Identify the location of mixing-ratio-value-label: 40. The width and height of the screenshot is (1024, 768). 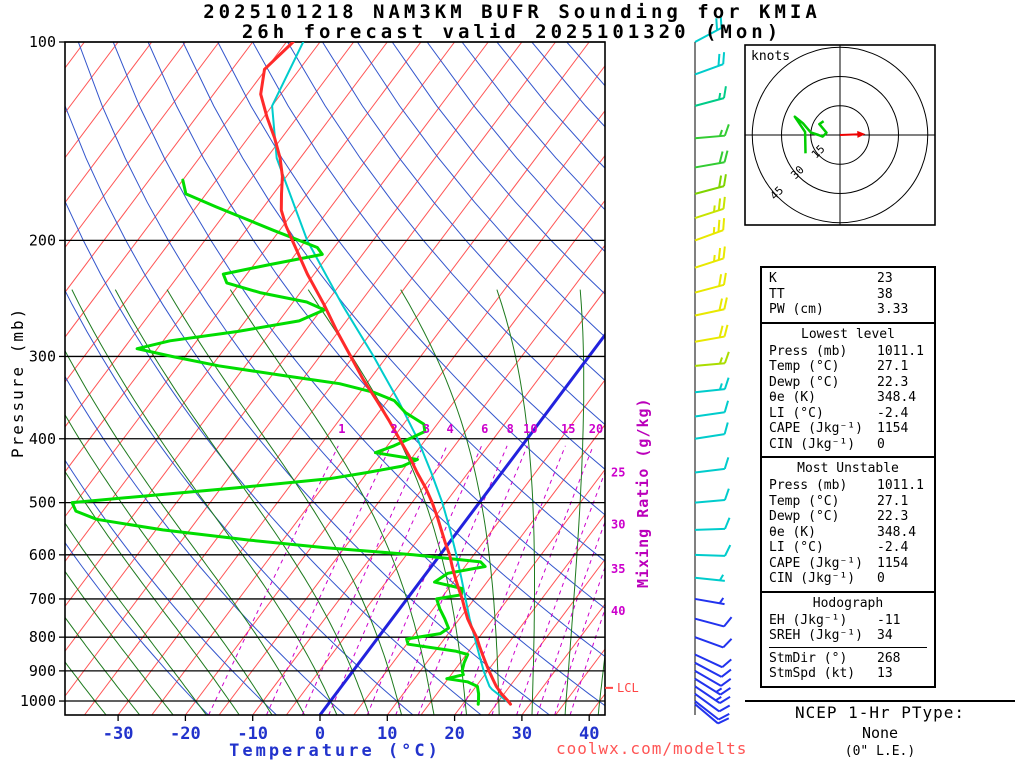
(618, 611).